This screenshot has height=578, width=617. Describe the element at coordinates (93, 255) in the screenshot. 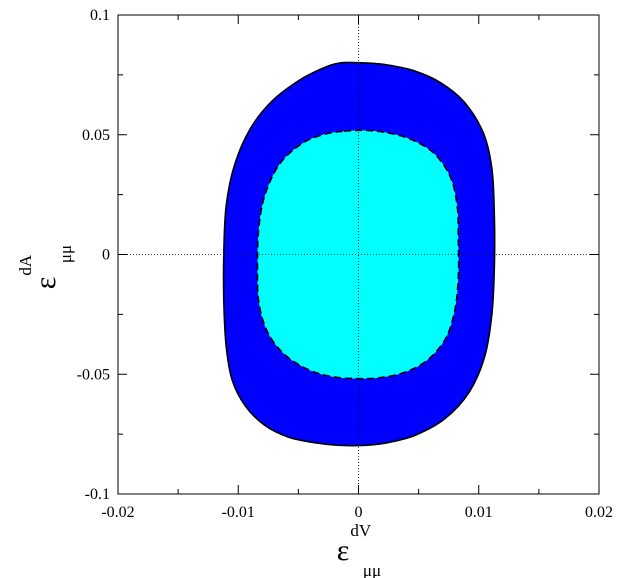

I see `y-tick-labels: -0.1 -0.05 0 0.05 0.1` at that location.